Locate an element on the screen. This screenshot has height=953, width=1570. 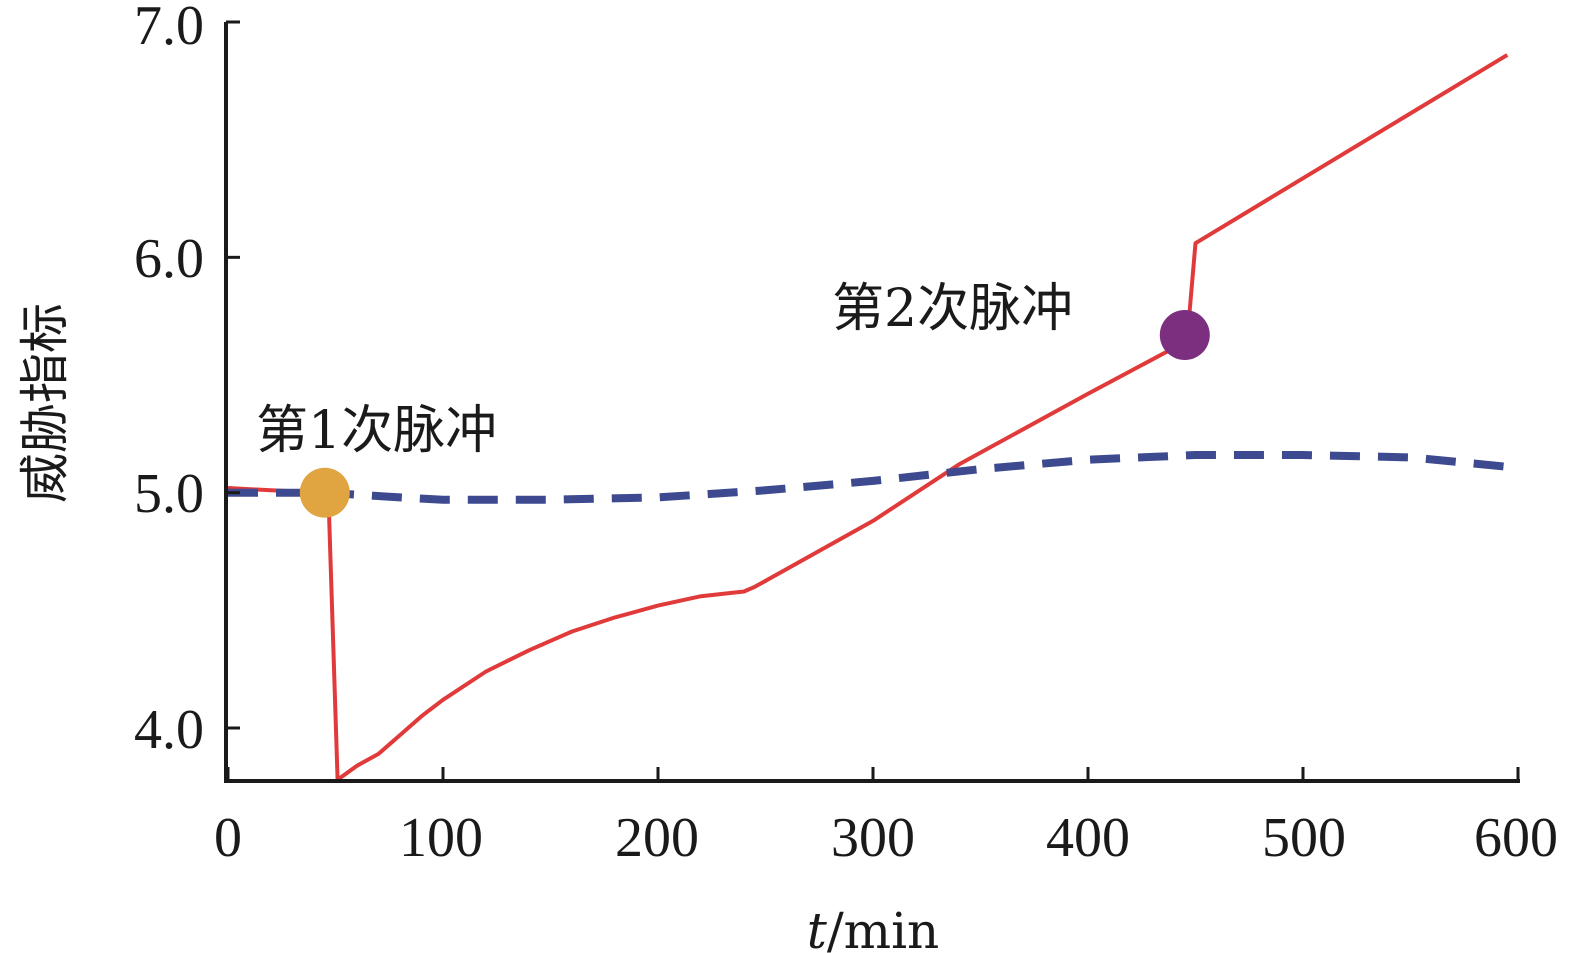
x-axis-title: t/min is located at coordinates (873, 927).